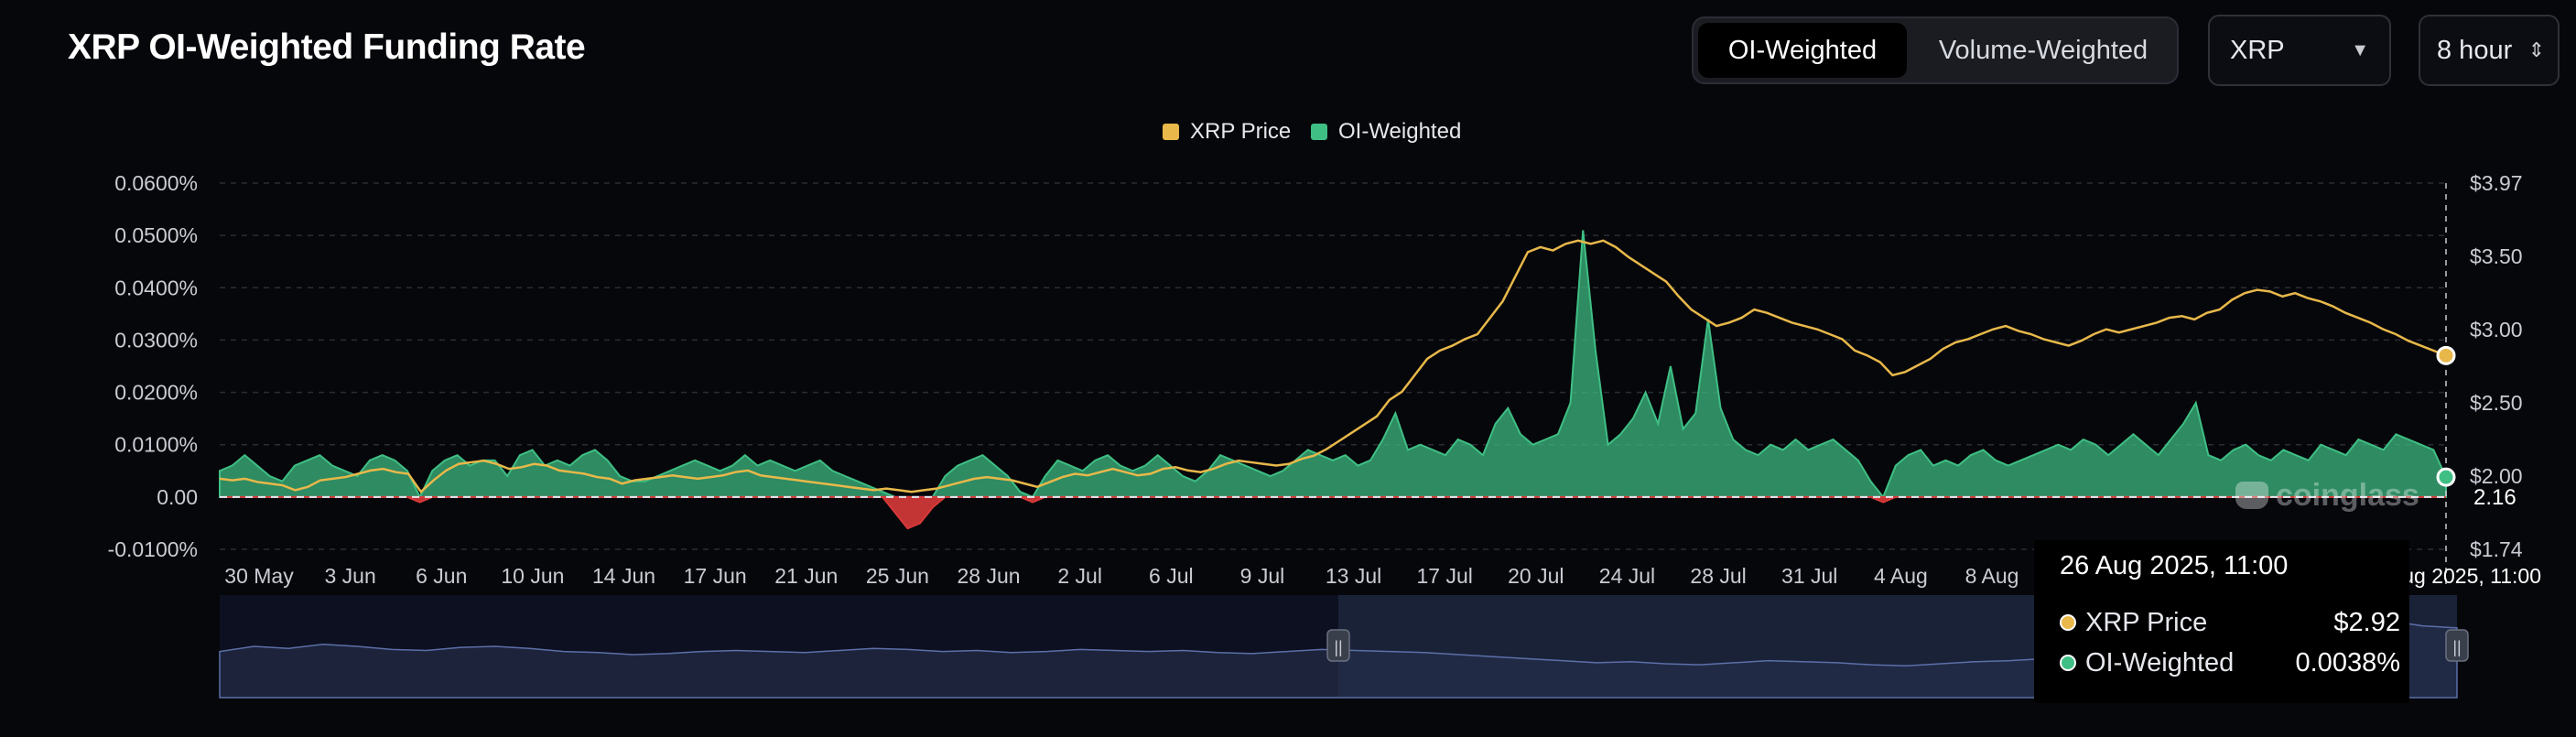  Describe the element at coordinates (2230, 623) in the screenshot. I see `tooltip-row-price: XRP Price $2.92` at that location.